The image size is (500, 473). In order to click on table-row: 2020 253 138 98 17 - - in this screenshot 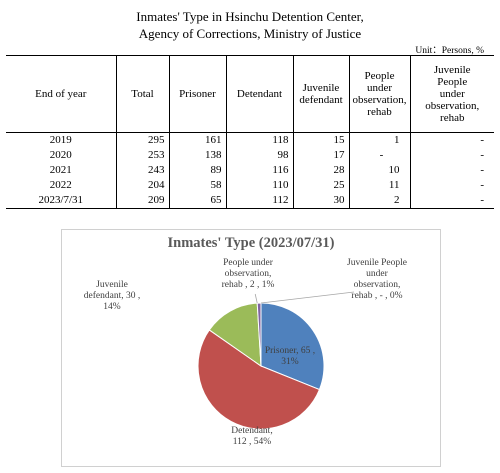, I will do `click(250, 155)`.